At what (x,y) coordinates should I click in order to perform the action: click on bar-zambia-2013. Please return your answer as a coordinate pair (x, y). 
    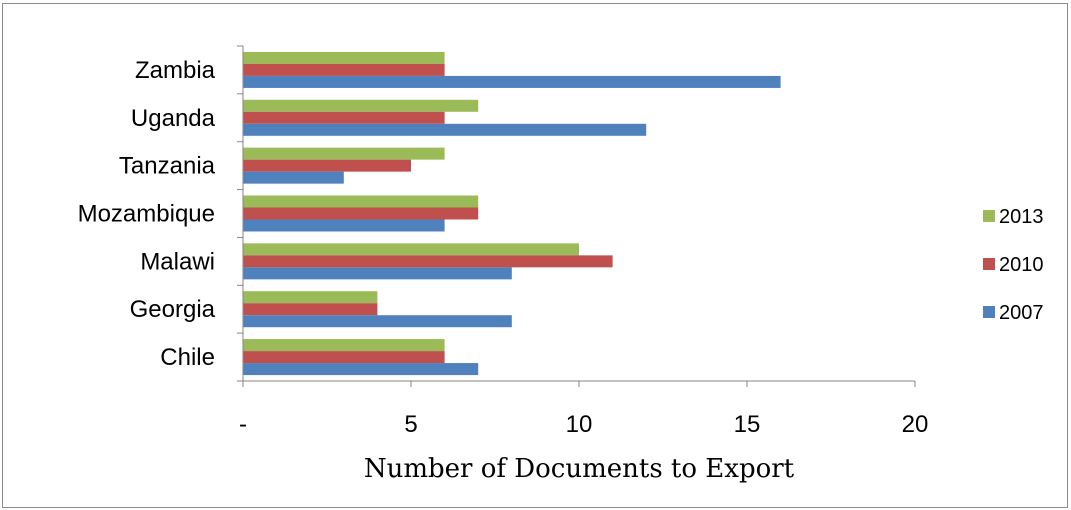
    Looking at the image, I should click on (344, 57).